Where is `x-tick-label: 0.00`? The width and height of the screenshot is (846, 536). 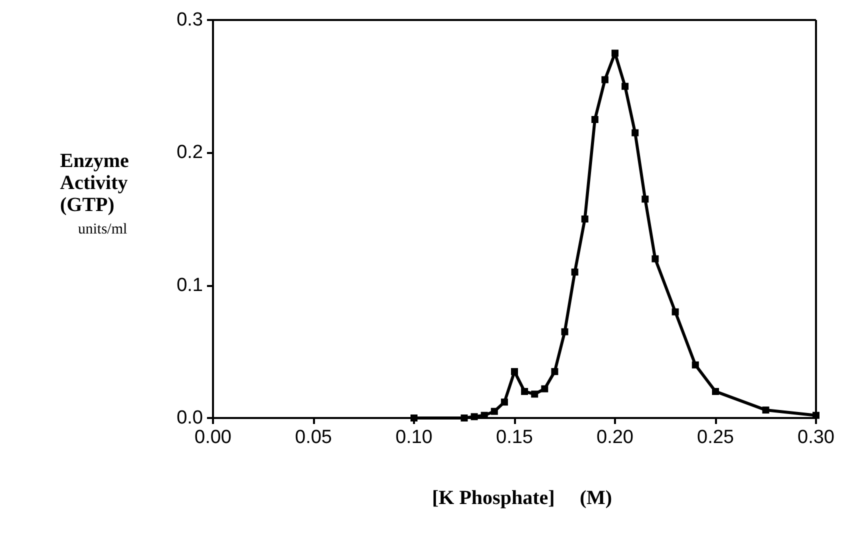 x-tick-label: 0.00 is located at coordinates (213, 437).